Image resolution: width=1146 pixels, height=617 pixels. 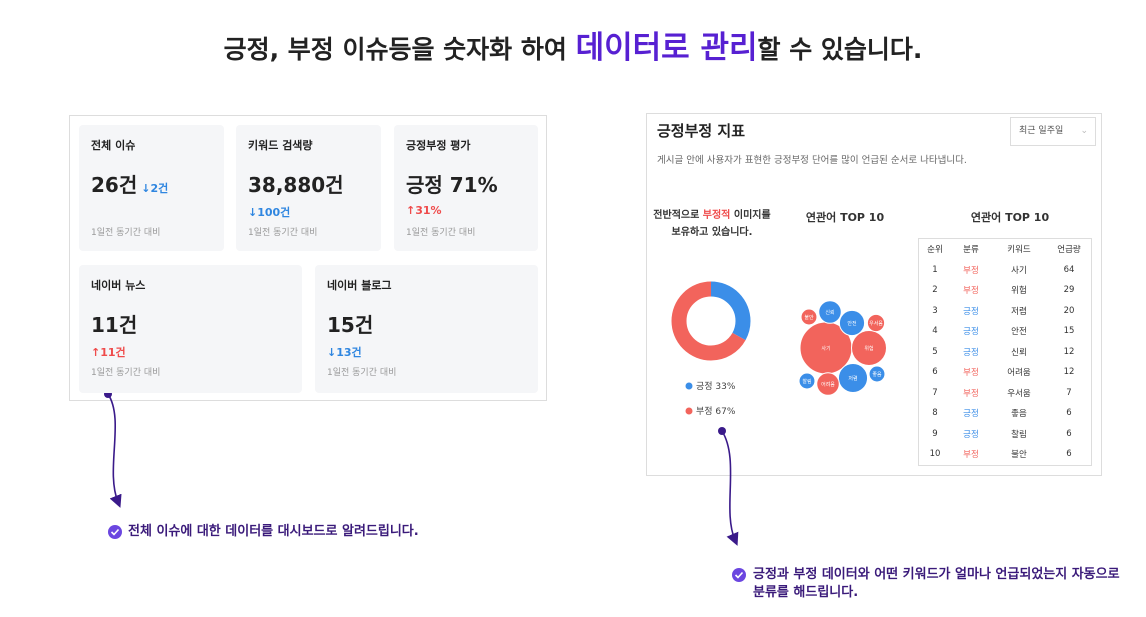 What do you see at coordinates (399, 49) in the screenshot?
I see `title-text: 긍정, 부정 이슈등을 숫자화 하여` at bounding box center [399, 49].